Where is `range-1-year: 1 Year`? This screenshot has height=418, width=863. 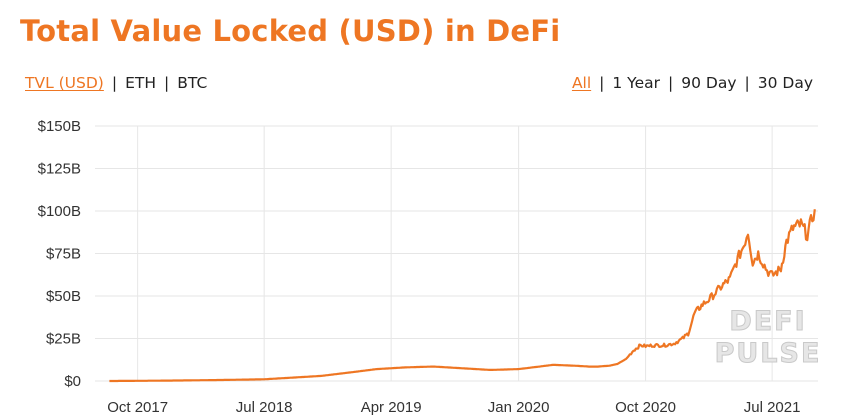
range-1-year: 1 Year is located at coordinates (636, 83).